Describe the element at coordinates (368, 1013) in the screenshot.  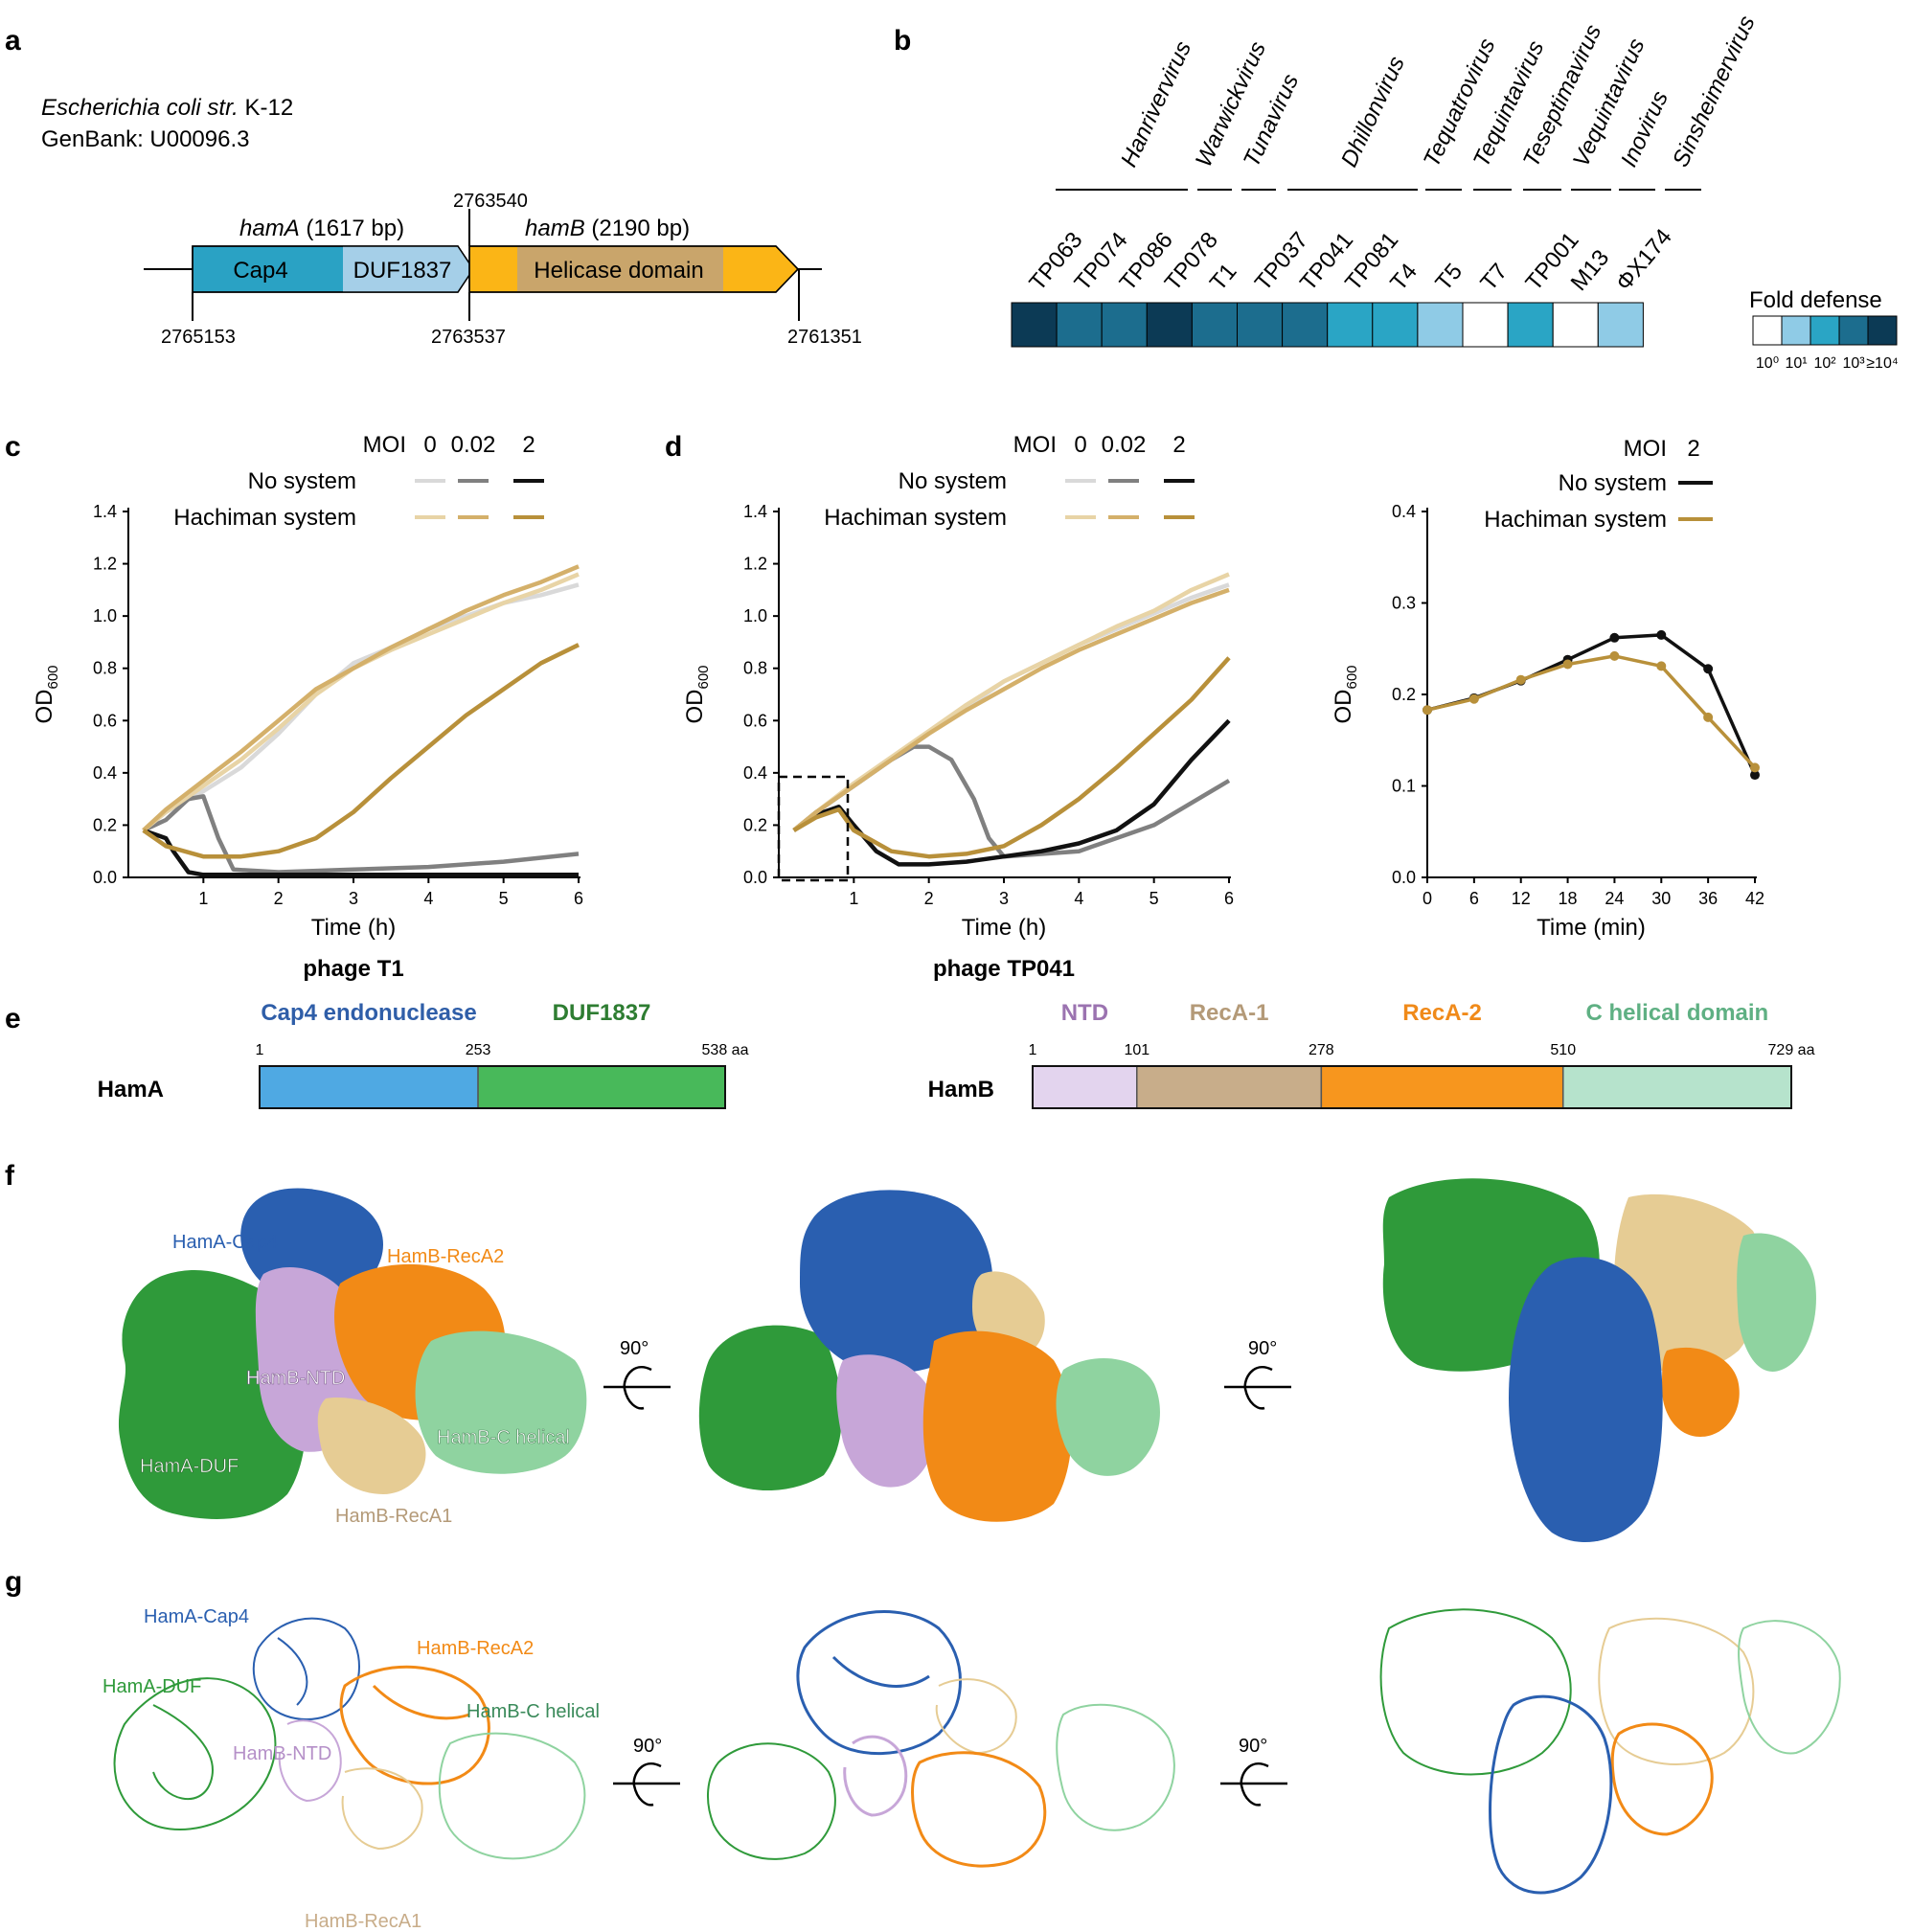
I see `domain-name: Cap4 endonuclease` at that location.